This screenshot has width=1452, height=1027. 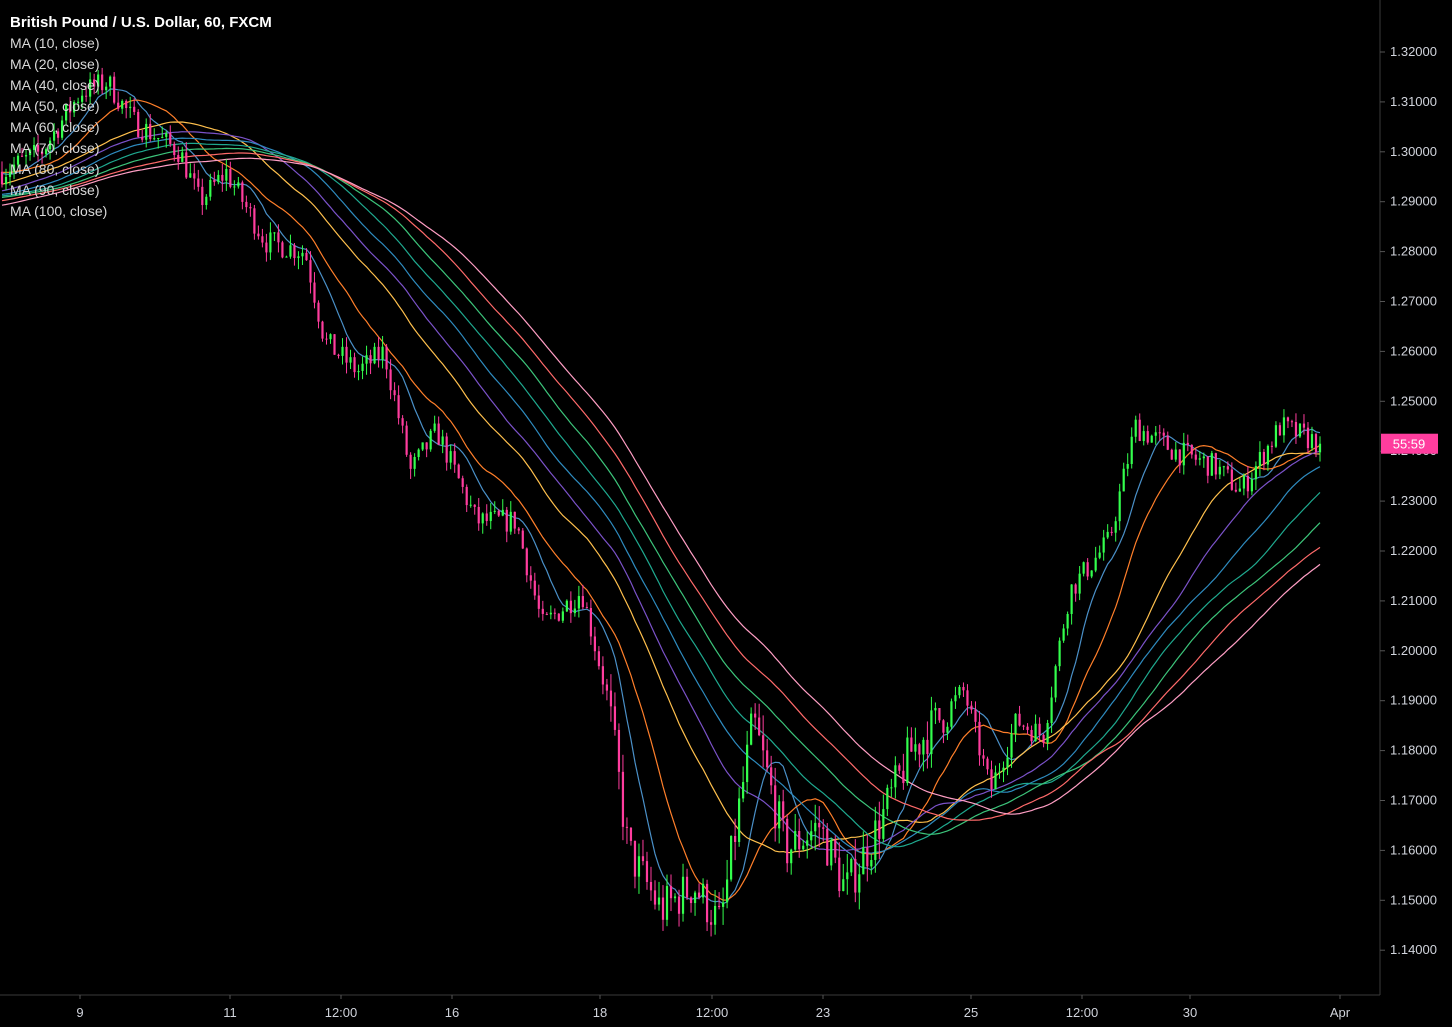 I want to click on ma-legend-item: MA (60, close), so click(x=55, y=127).